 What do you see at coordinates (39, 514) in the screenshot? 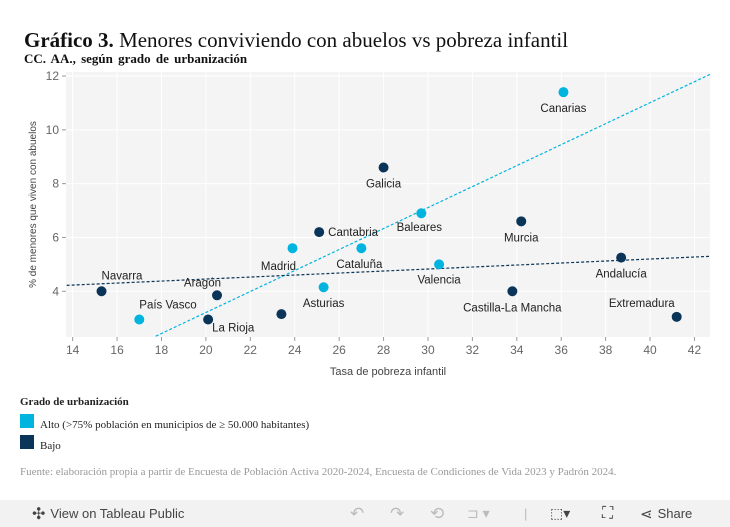
I see `tableau-logo-icon: ✣` at bounding box center [39, 514].